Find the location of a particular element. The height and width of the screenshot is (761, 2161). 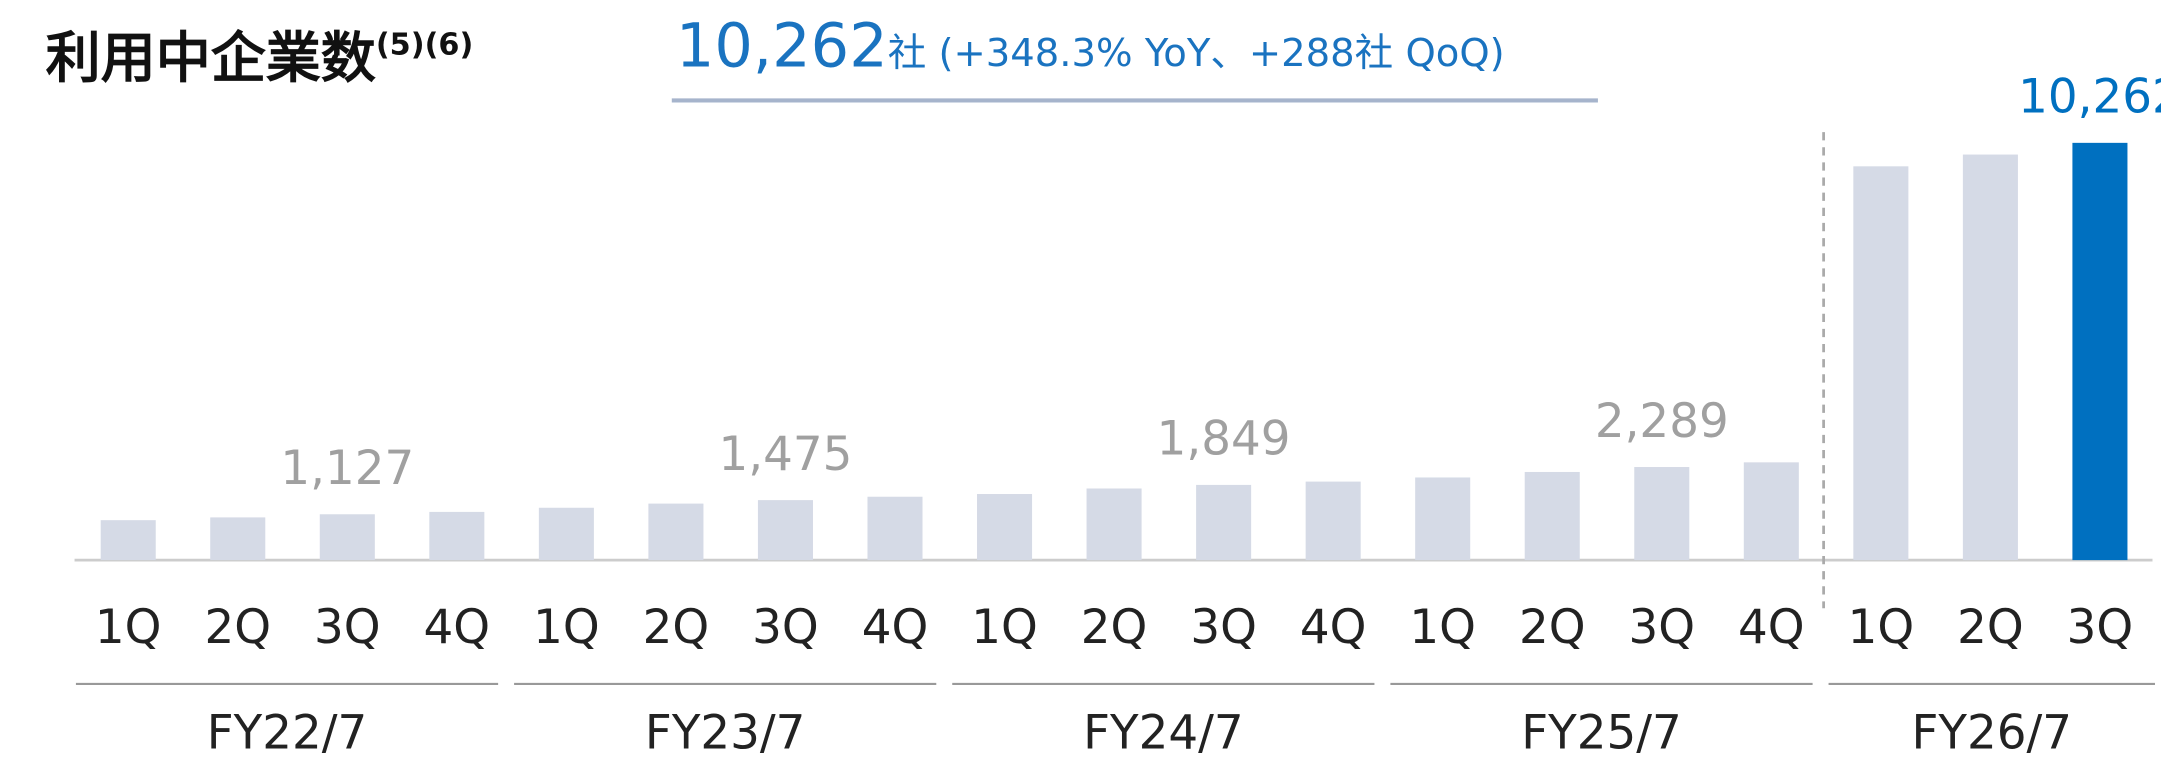

headline: 10,262社 (+348.3% YoY、+288社 QoQ) is located at coordinates (1090, 46).